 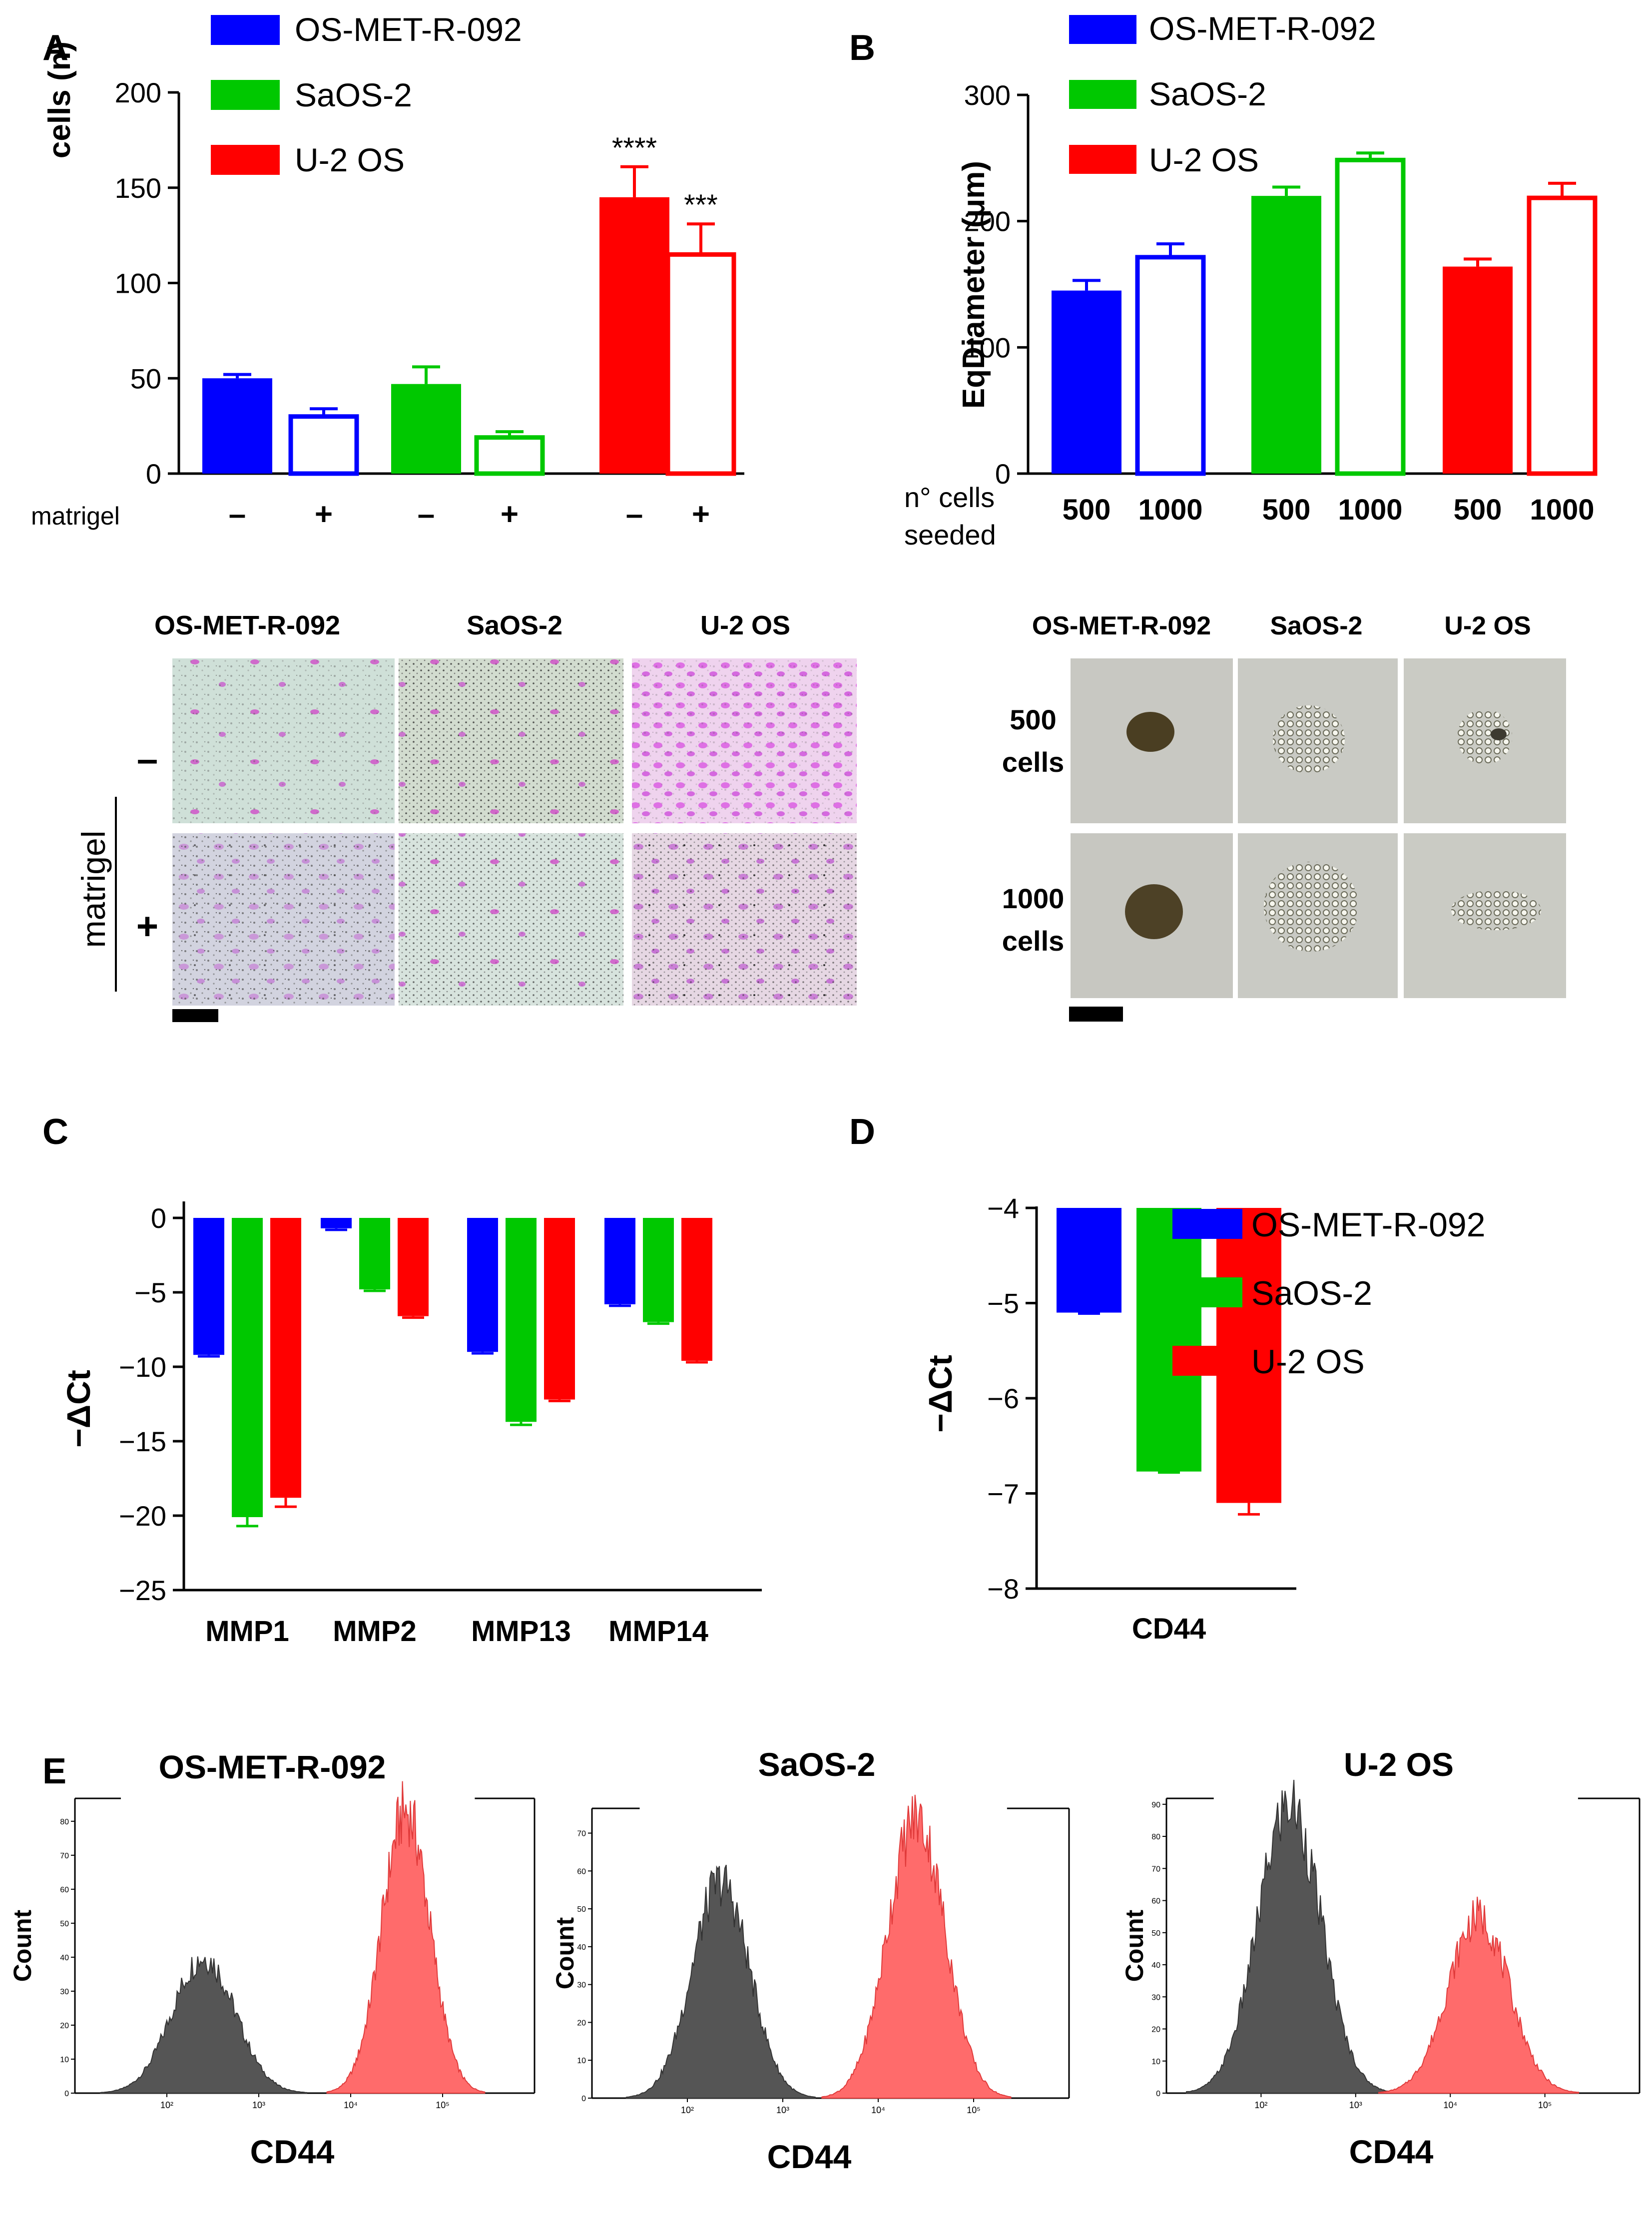 I want to click on invasion-micrographs: OS-MET-R-092 SaOS-2 U-2 OS, so click(x=466, y=816).